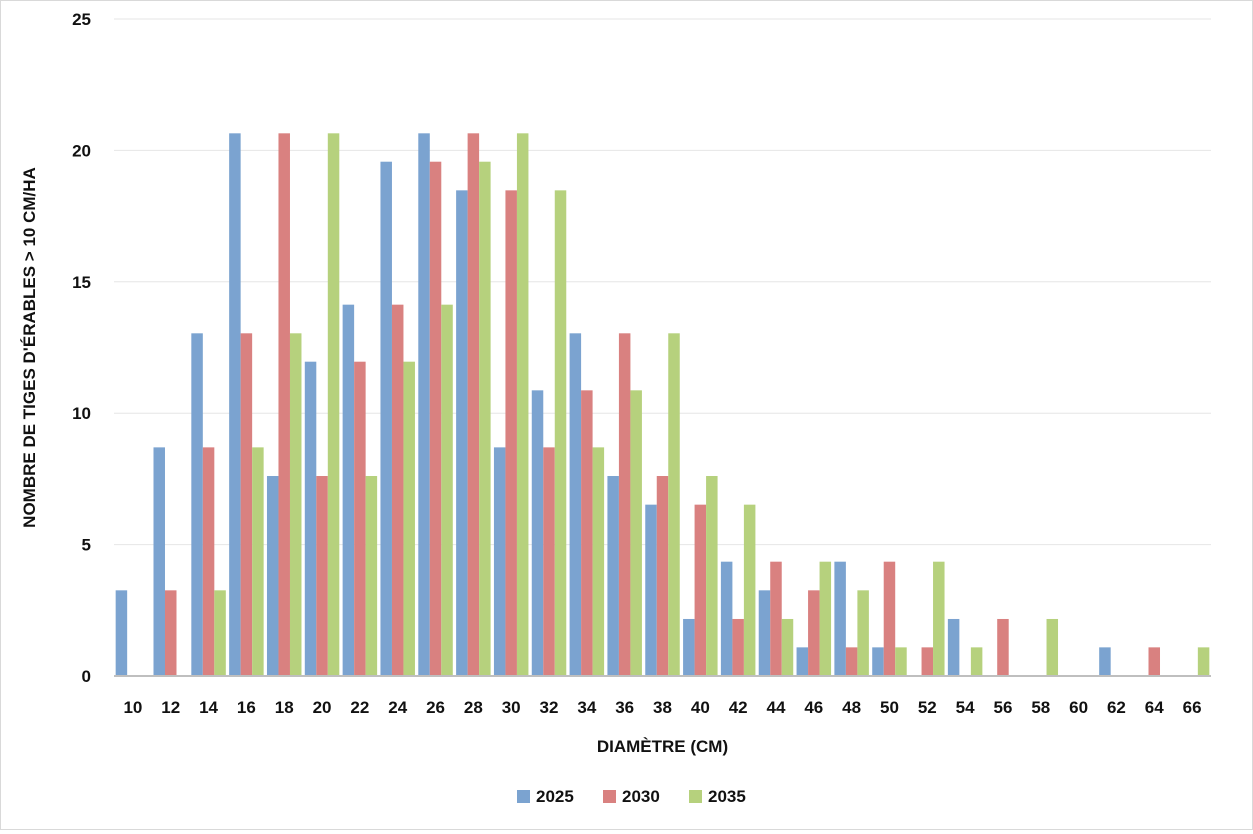 The image size is (1253, 834). I want to click on x-tick-label: 64, so click(1154, 707).